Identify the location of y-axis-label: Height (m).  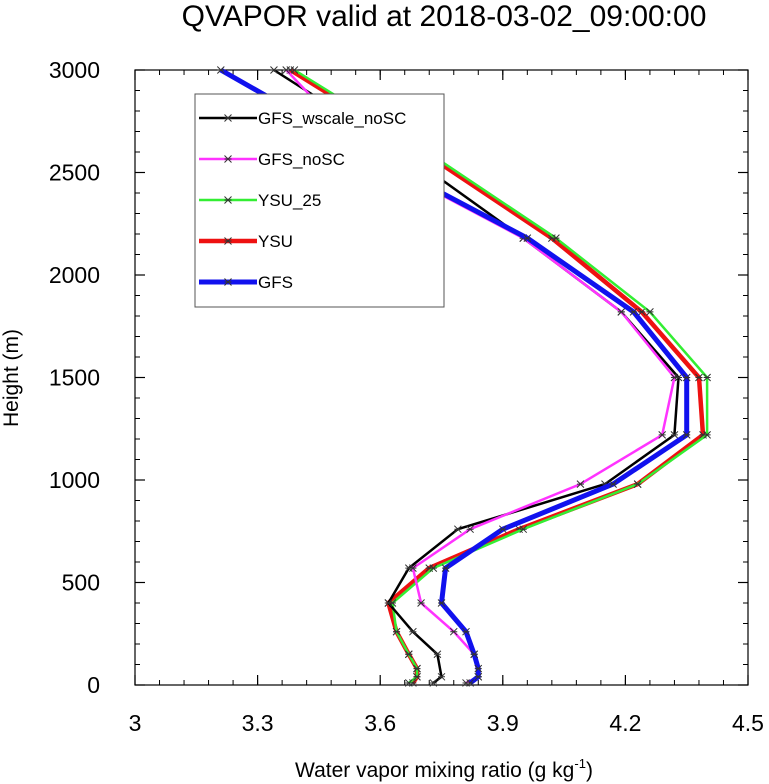
(11, 378).